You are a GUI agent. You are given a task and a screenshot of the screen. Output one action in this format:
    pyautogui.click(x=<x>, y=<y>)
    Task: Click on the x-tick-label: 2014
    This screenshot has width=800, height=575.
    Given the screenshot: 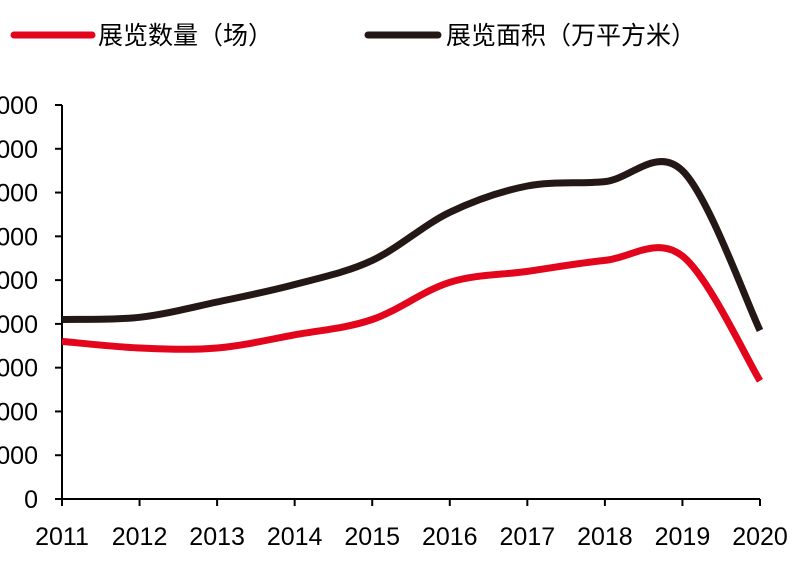 What is the action you would take?
    pyautogui.click(x=295, y=537)
    